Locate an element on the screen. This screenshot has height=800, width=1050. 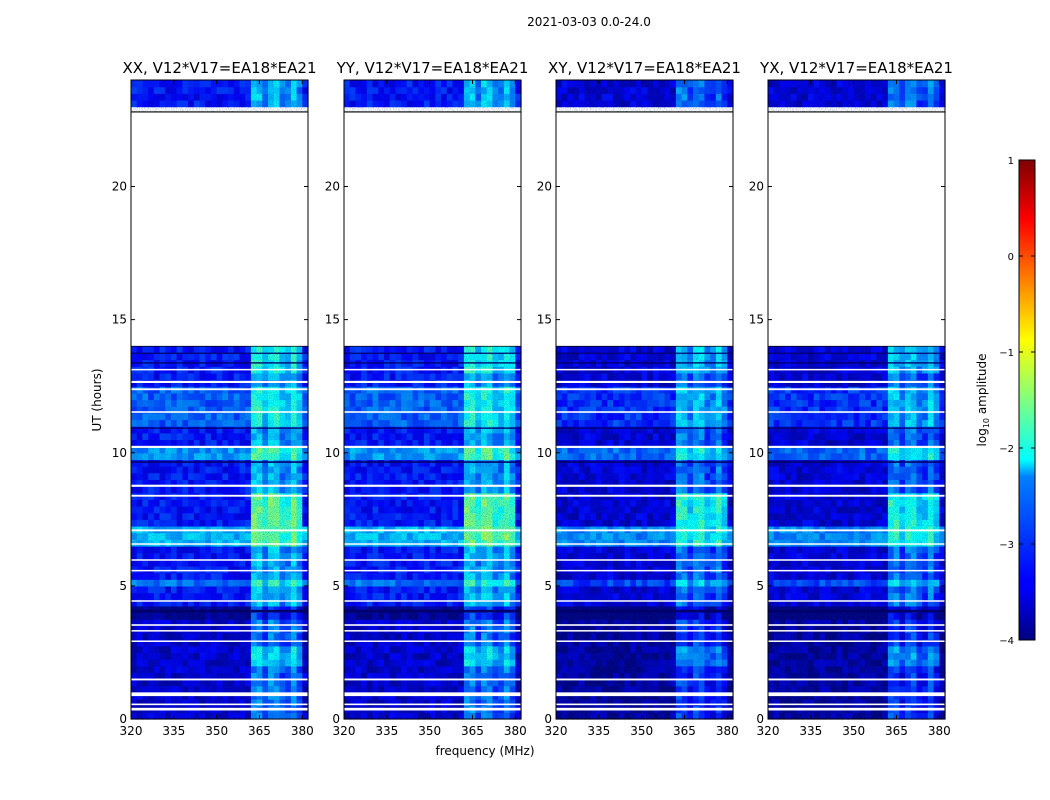
x-axis-label: frequency (MHz) is located at coordinates (484, 751).